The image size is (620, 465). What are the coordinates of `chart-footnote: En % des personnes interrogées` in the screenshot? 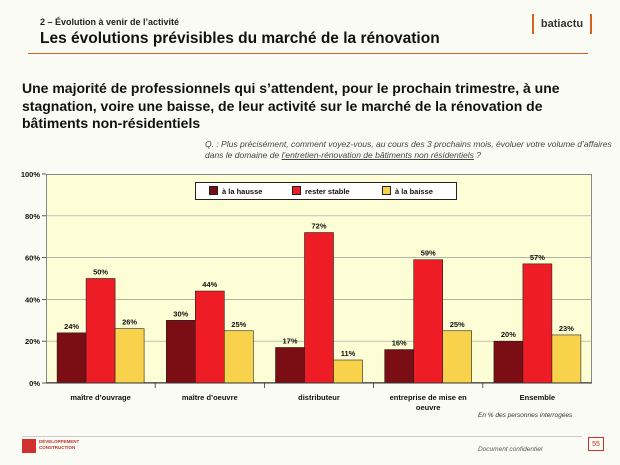 It's located at (525, 415).